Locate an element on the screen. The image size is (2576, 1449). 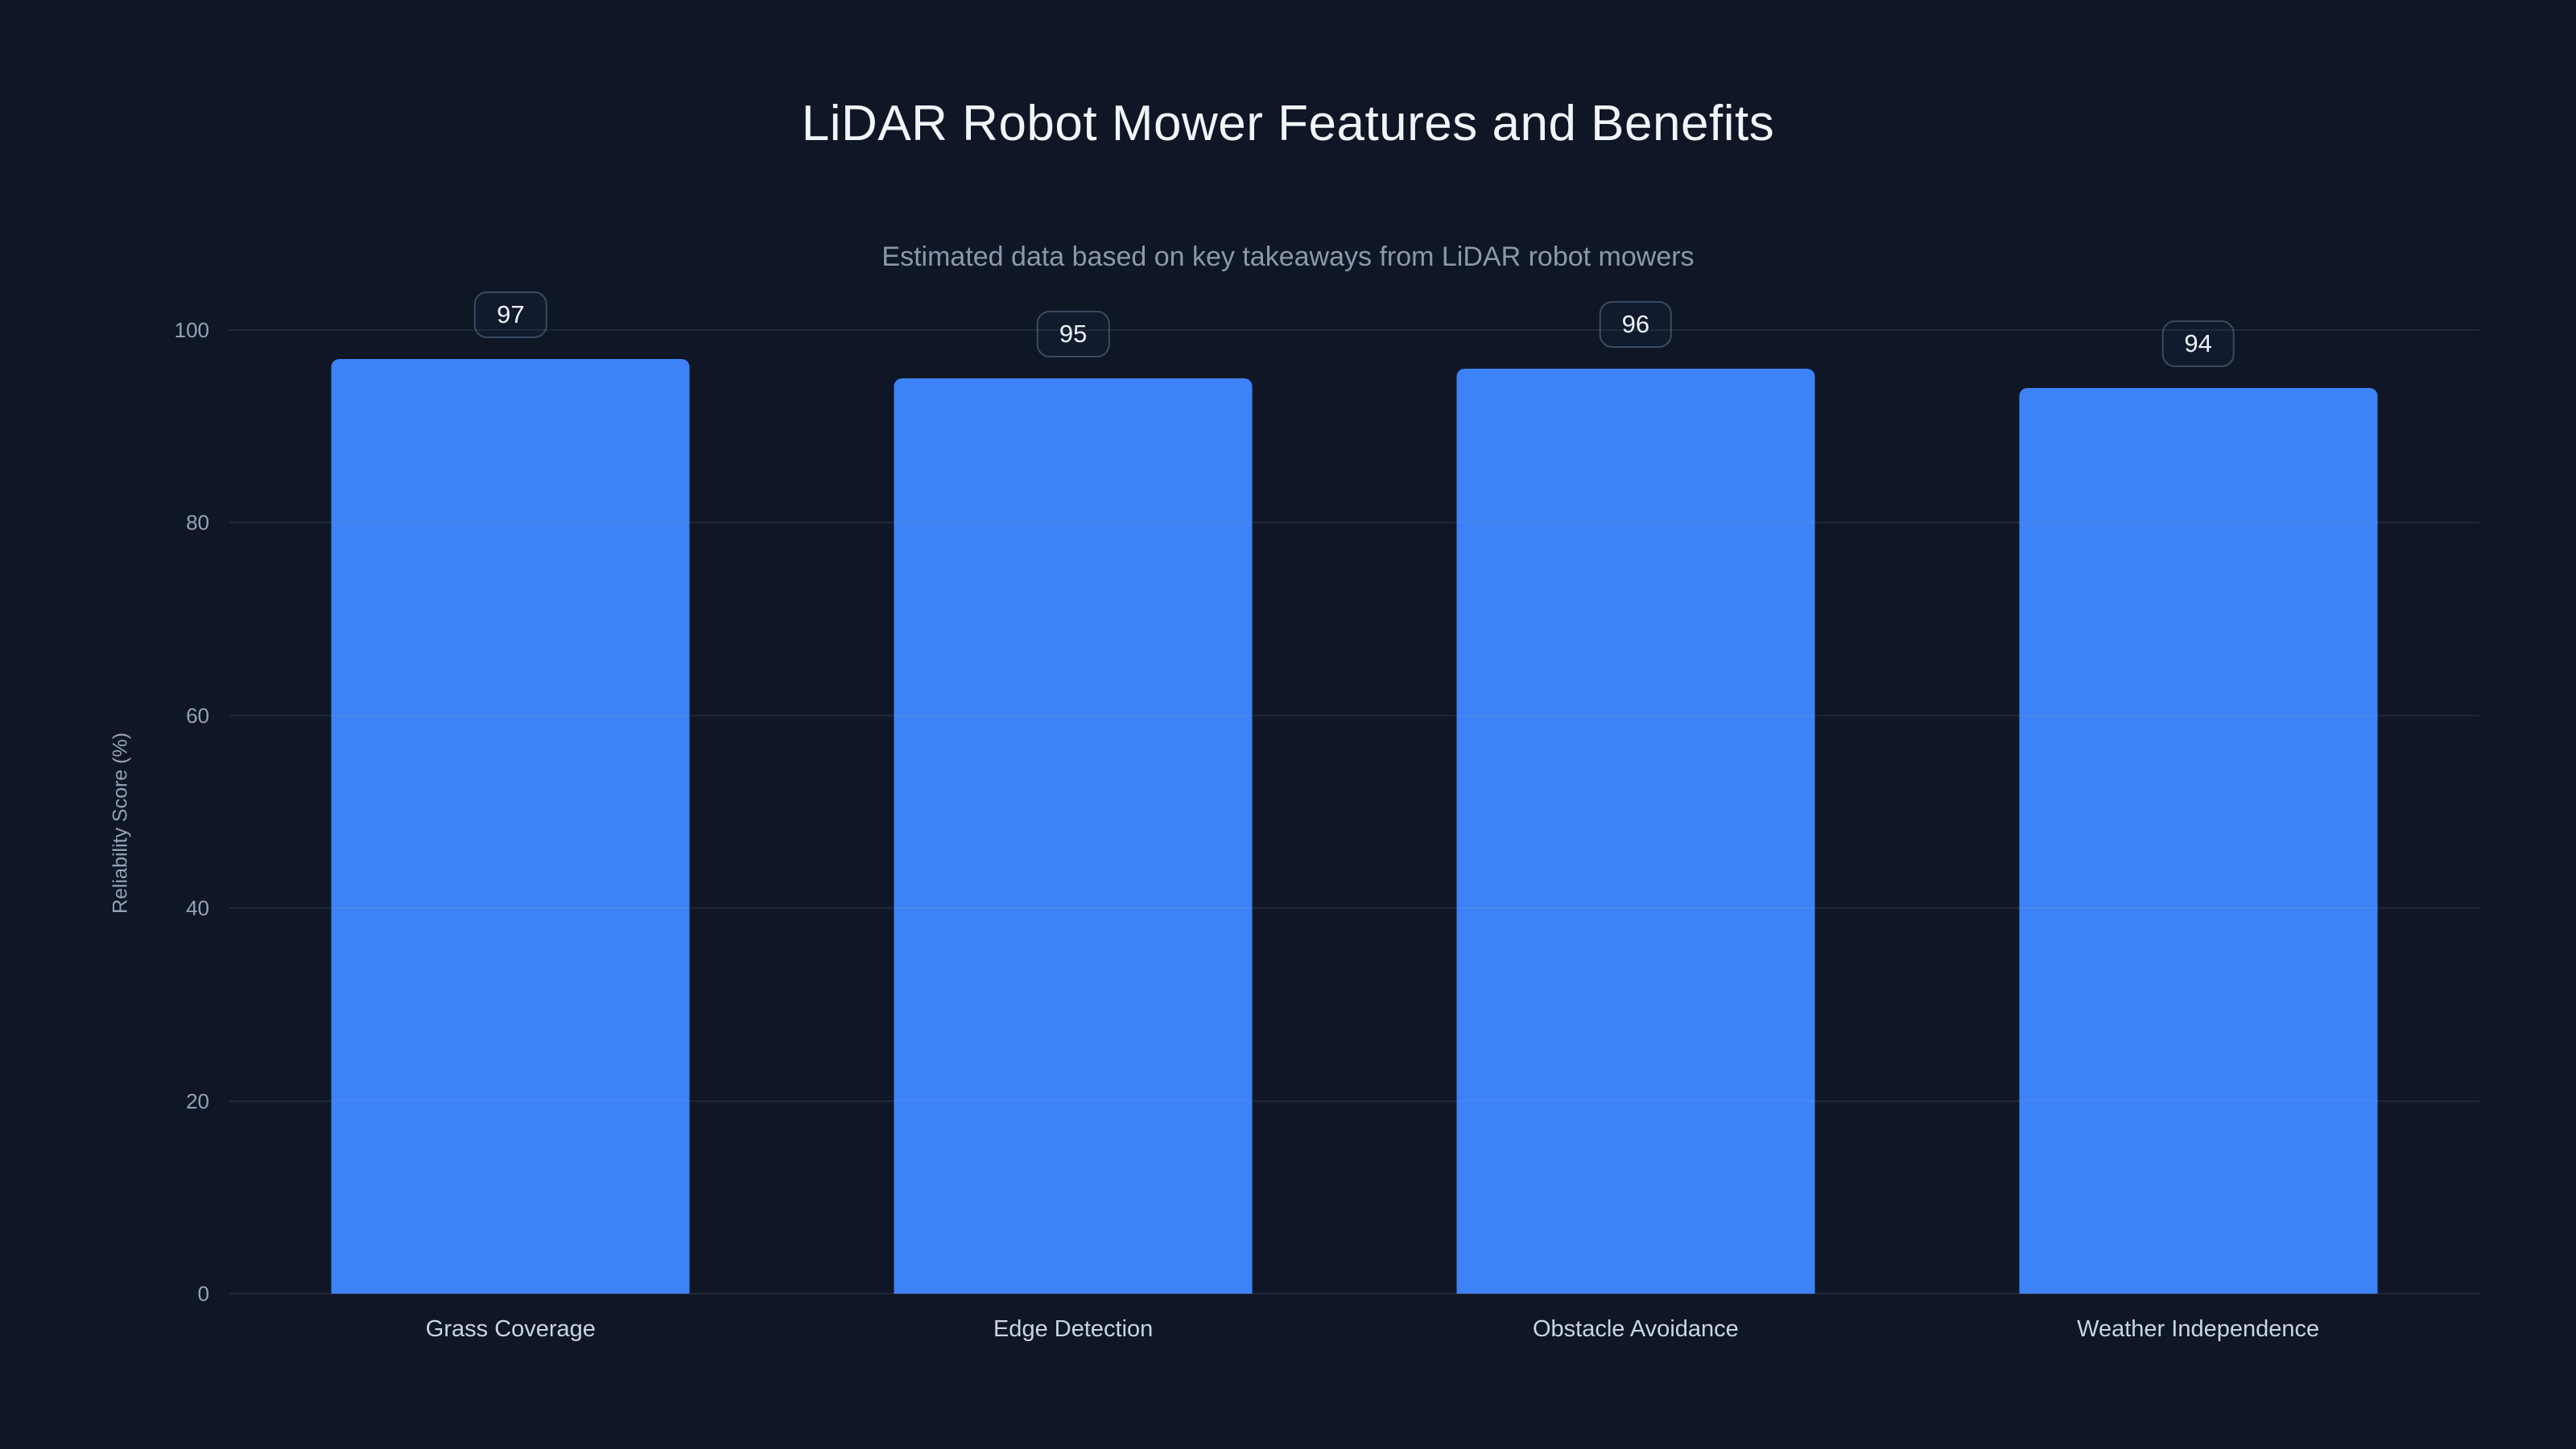
x-category-label: Grass Coverage is located at coordinates (510, 1329).